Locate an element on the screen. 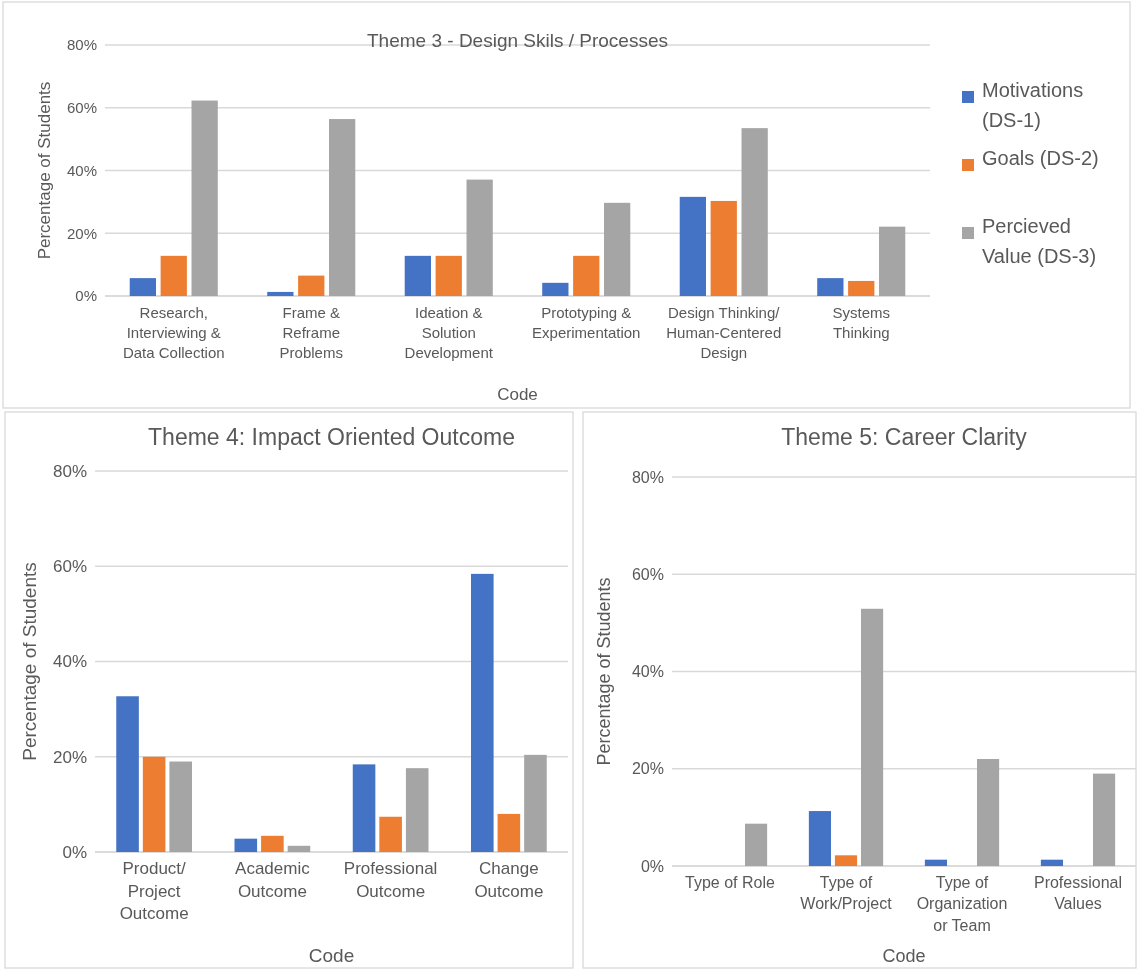 Image resolution: width=1138 pixels, height=970 pixels. x-tick-label: Academic Outcome is located at coordinates (273, 880).